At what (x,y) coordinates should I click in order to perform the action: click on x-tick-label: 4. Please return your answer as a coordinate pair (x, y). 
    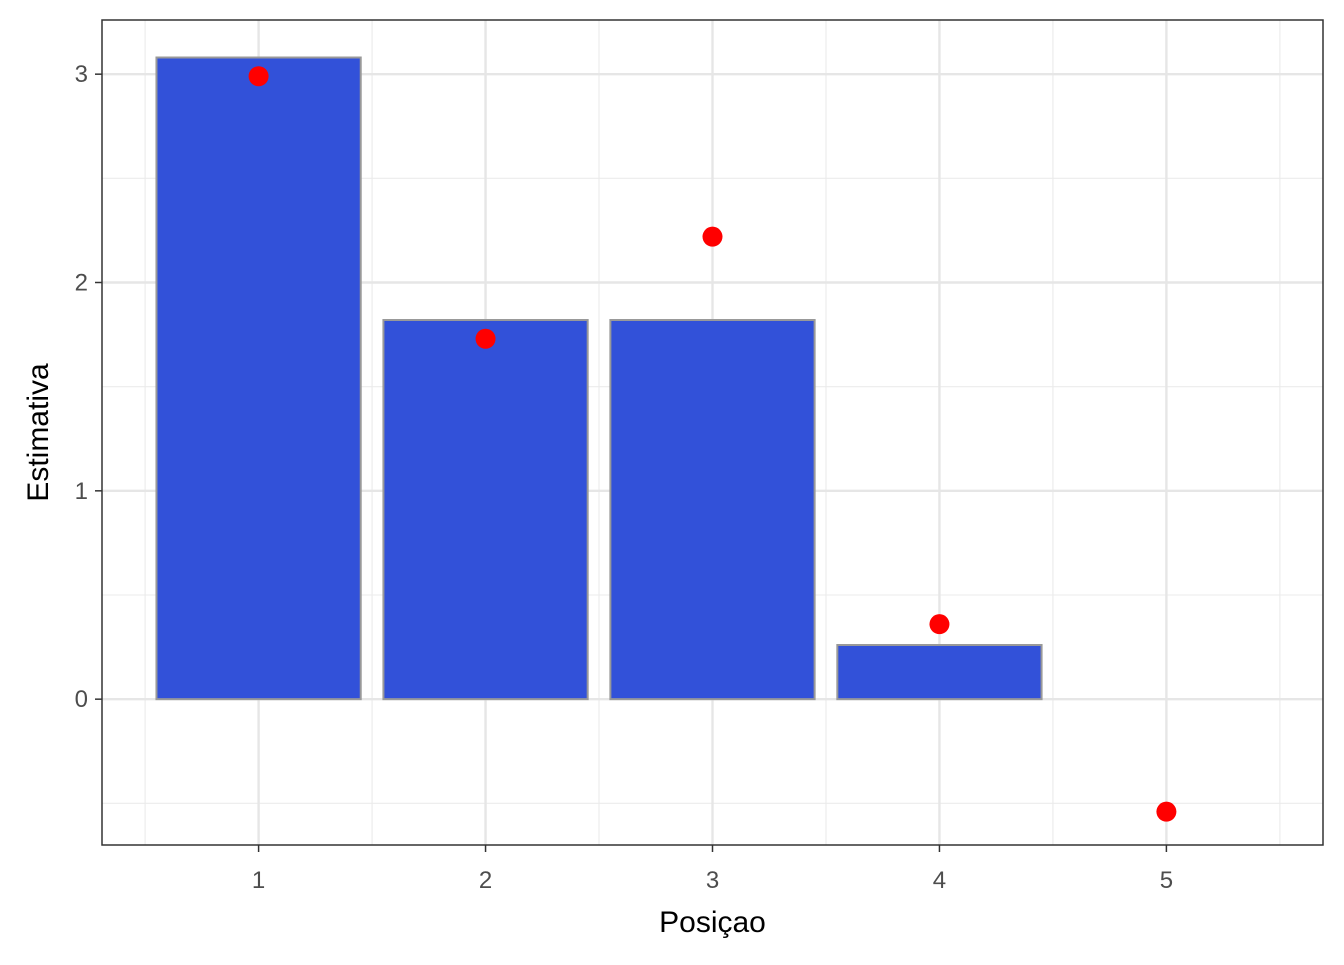
    Looking at the image, I should click on (939, 880).